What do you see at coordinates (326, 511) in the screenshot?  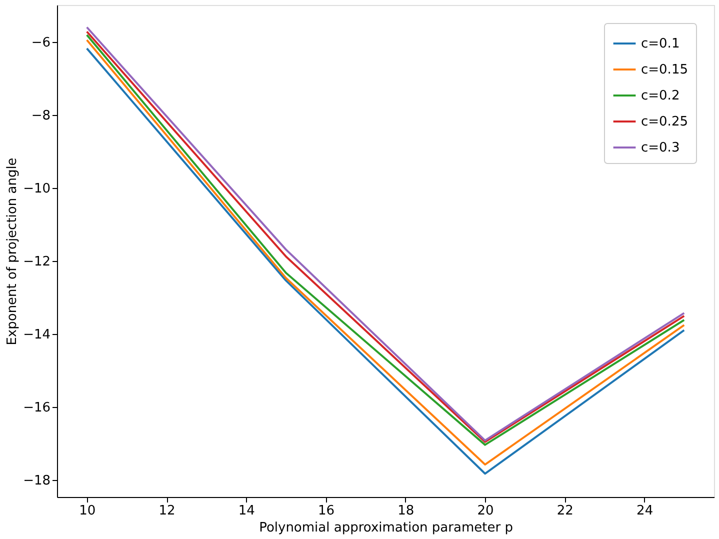 I see `x-tick-label: 16` at bounding box center [326, 511].